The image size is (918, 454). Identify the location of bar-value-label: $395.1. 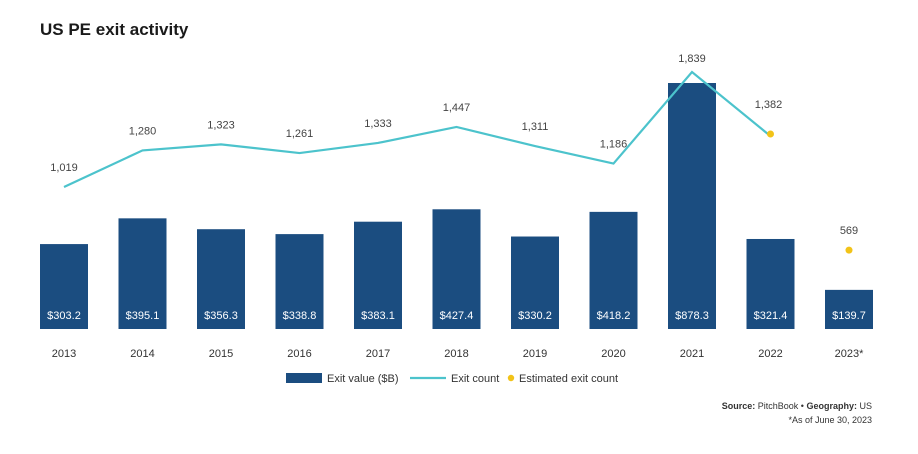
(143, 316).